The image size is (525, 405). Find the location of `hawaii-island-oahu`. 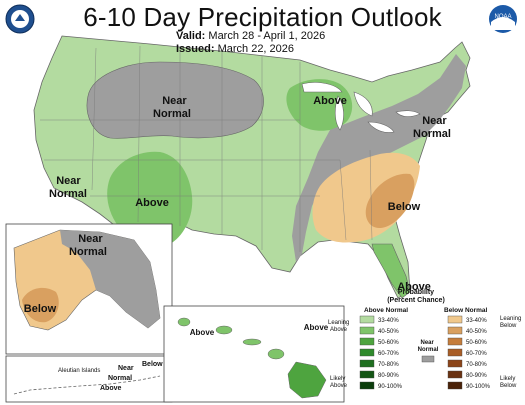

hawaii-island-oahu is located at coordinates (224, 330).